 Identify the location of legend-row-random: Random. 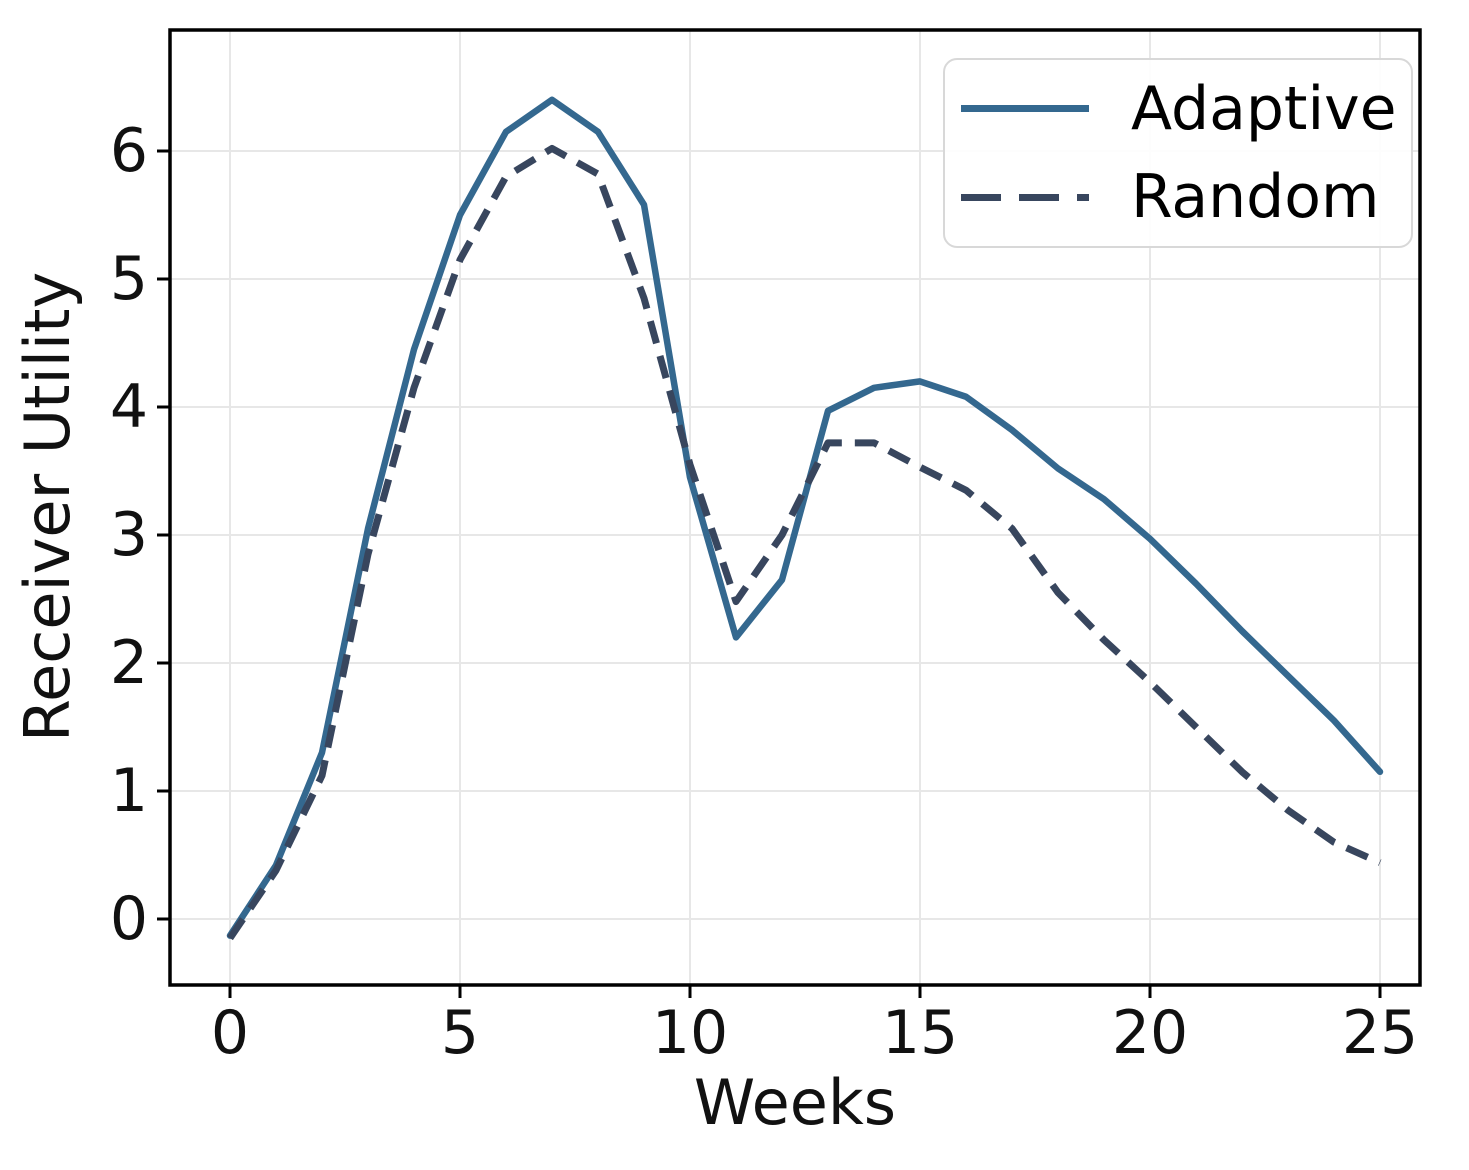
(1178, 197).